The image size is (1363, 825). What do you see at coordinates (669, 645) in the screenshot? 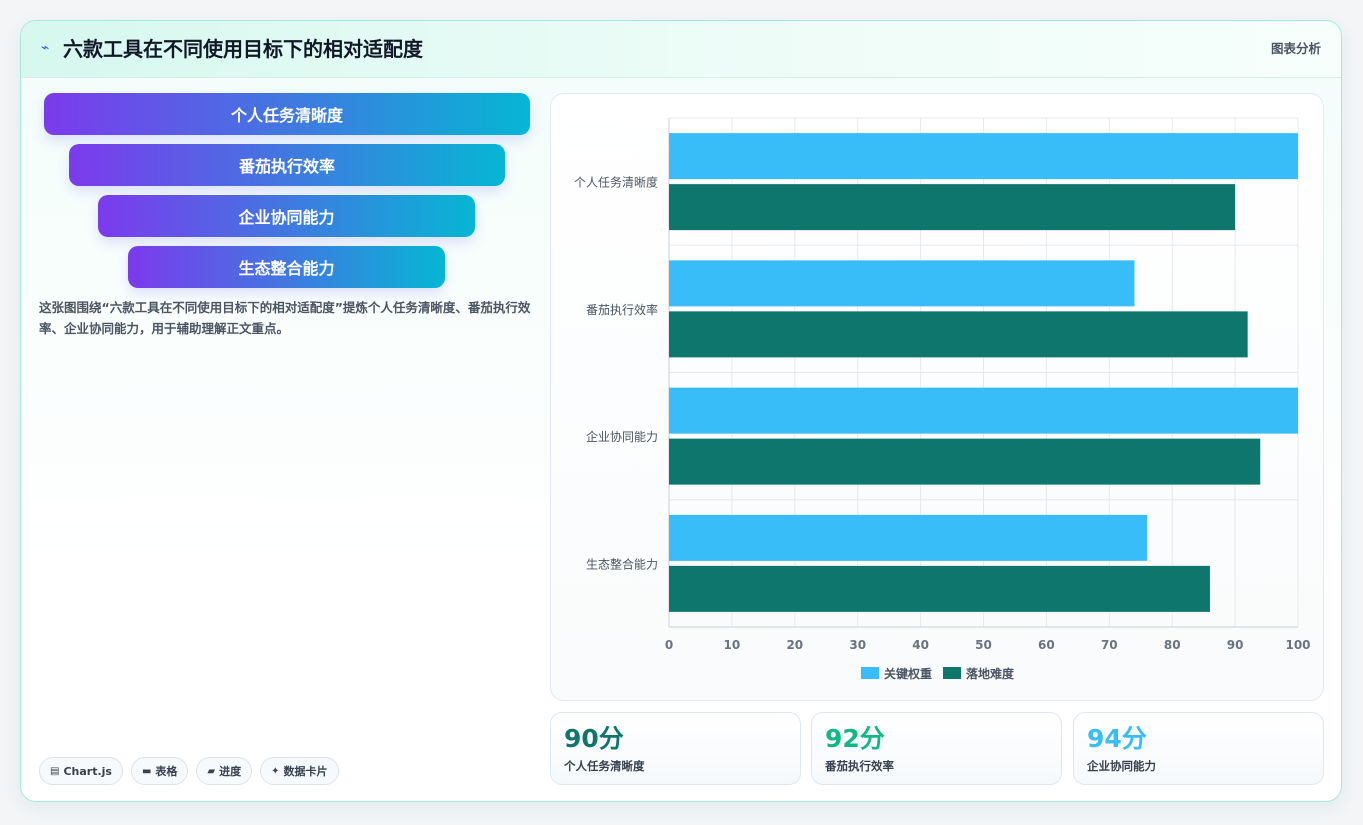
I see `x-tick-label: 0` at bounding box center [669, 645].